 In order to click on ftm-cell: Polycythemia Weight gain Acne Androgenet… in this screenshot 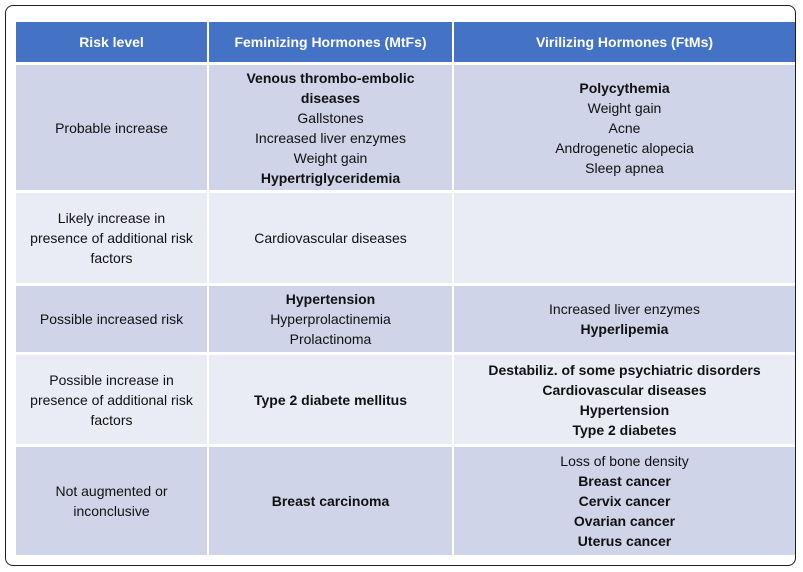, I will do `click(624, 128)`.